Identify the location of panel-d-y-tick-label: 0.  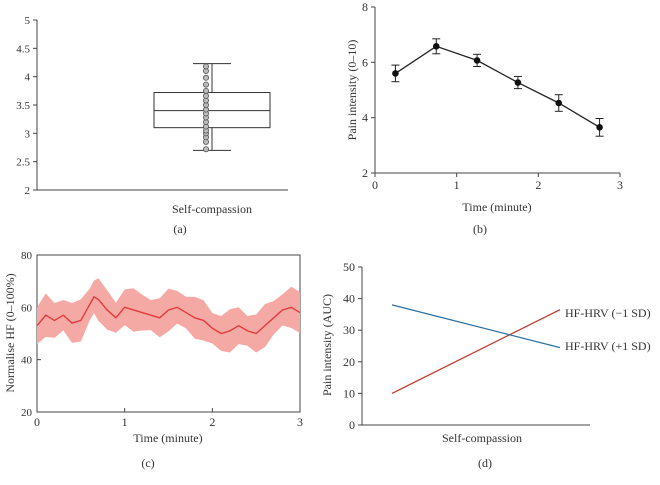
(352, 425).